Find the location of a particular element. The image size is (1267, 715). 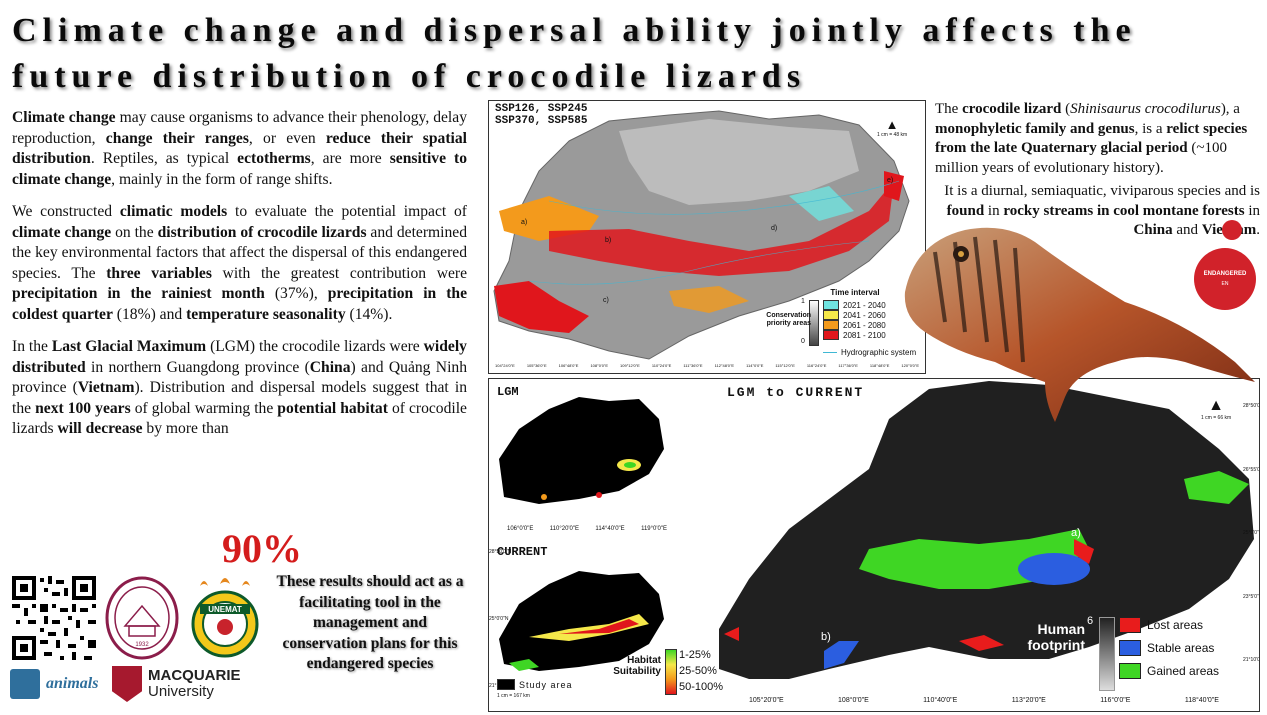

area-label-e: e) is located at coordinates (890, 180).